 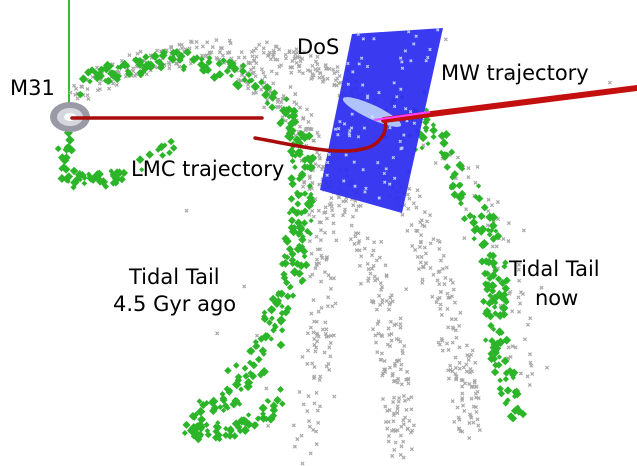 I want to click on m31-label: M31, so click(x=32, y=88).